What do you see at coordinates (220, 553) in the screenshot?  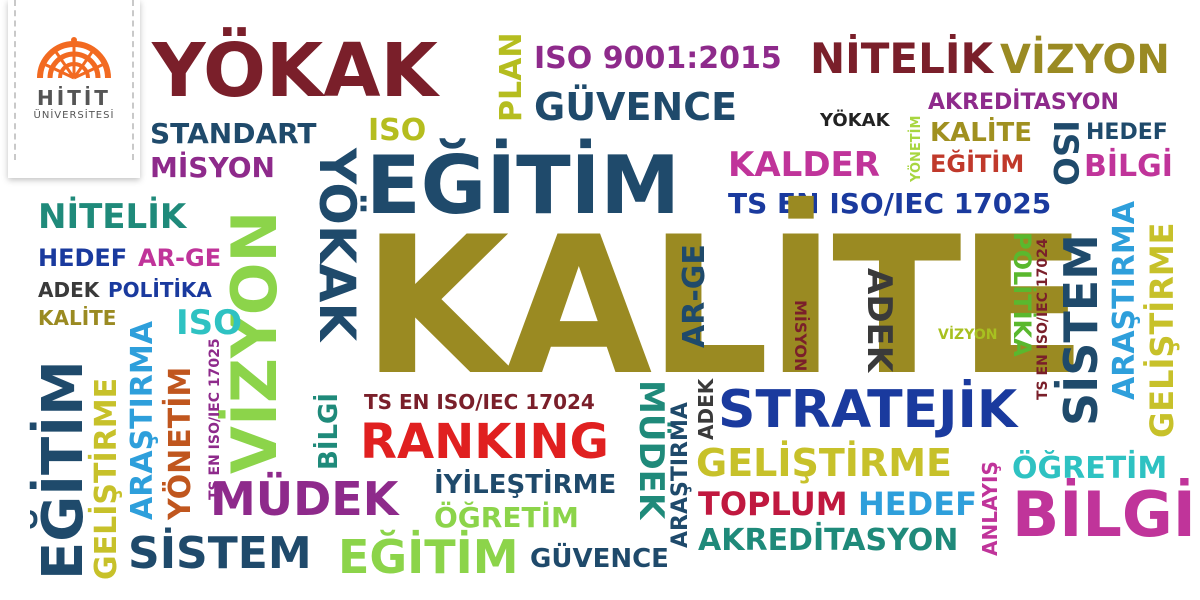 I see `word-sistem: SİSTEM` at bounding box center [220, 553].